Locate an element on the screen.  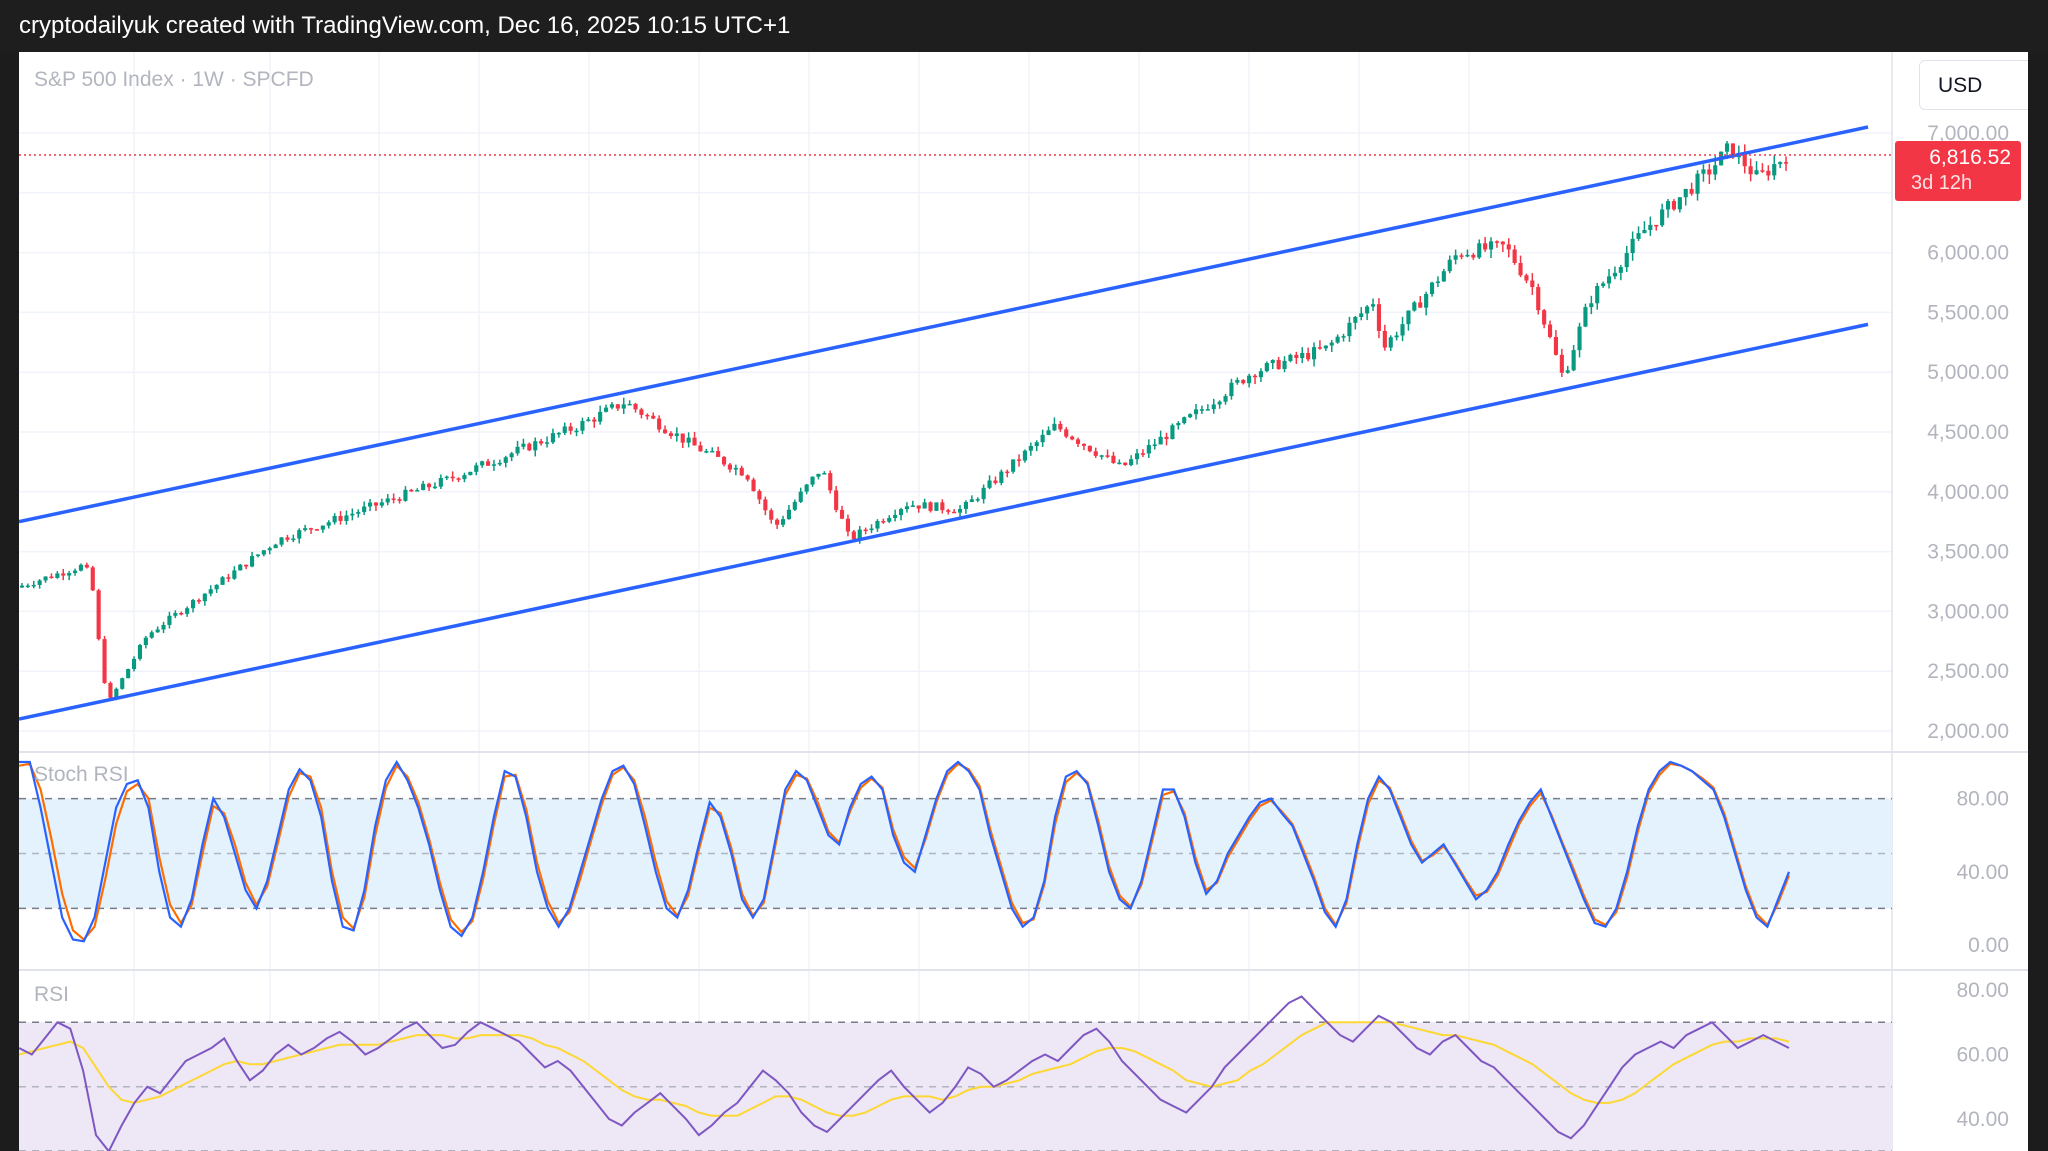
stoch-d-line is located at coordinates (905, 852).